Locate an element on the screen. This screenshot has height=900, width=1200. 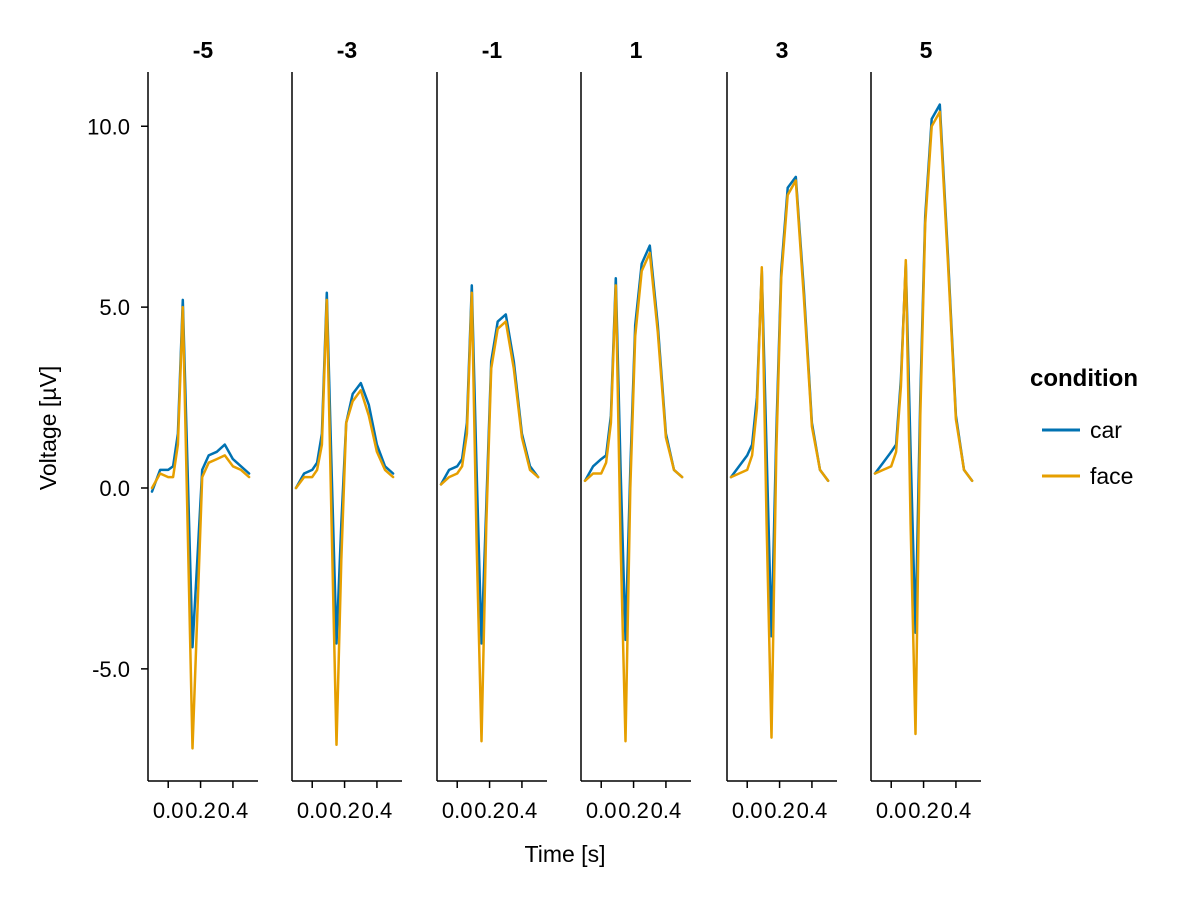
y-tick-label: -5.0 is located at coordinates (111, 669).